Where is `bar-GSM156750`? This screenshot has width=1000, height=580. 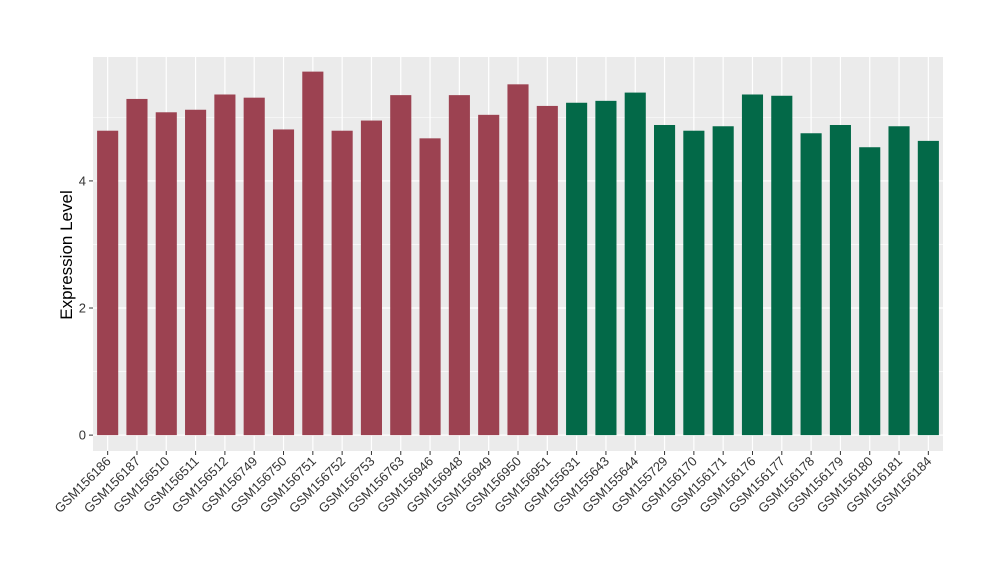 bar-GSM156750 is located at coordinates (283, 282).